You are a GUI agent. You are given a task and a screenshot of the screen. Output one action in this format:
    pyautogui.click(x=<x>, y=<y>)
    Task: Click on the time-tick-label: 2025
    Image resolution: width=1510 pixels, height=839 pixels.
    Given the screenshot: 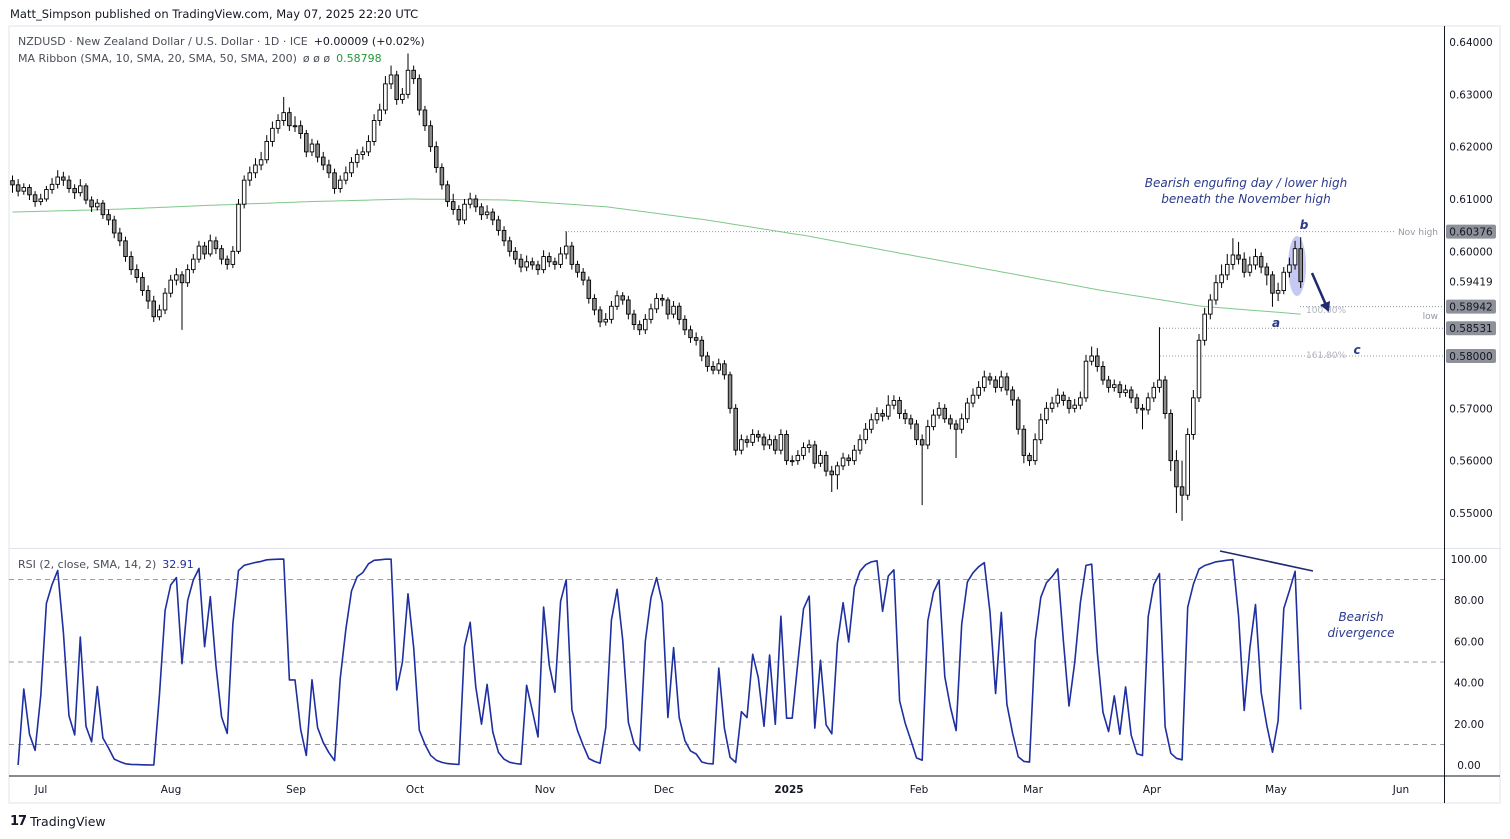 What is the action you would take?
    pyautogui.click(x=788, y=790)
    